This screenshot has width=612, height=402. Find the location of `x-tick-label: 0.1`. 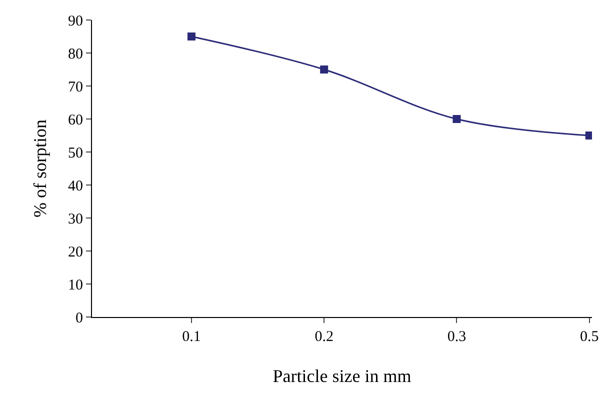

x-tick-label: 0.1 is located at coordinates (191, 337).